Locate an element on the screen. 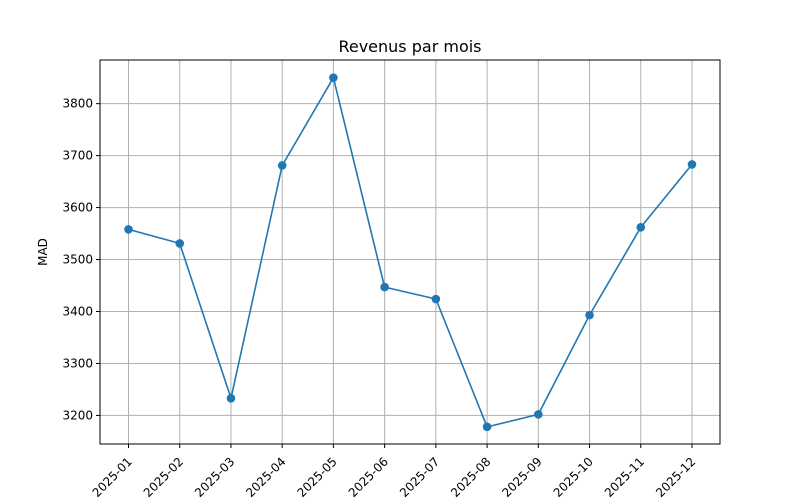 The image size is (800, 504). y-tick-label: 3500 is located at coordinates (77, 260).